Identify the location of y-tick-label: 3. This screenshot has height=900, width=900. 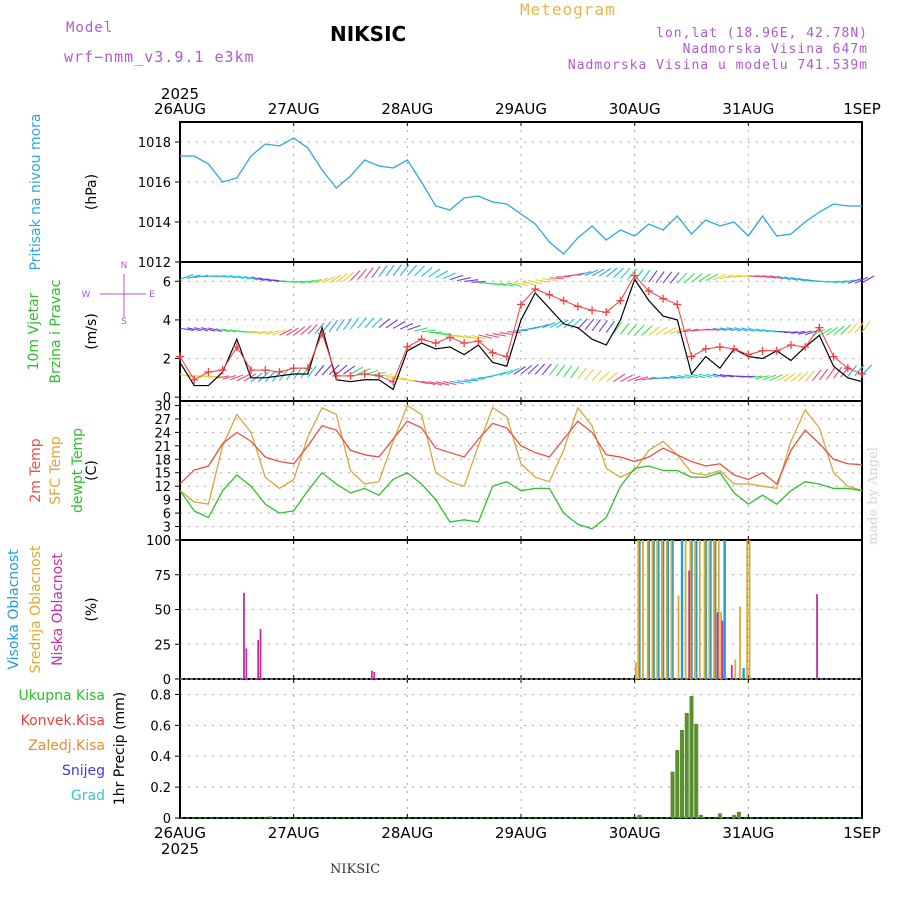
(167, 528).